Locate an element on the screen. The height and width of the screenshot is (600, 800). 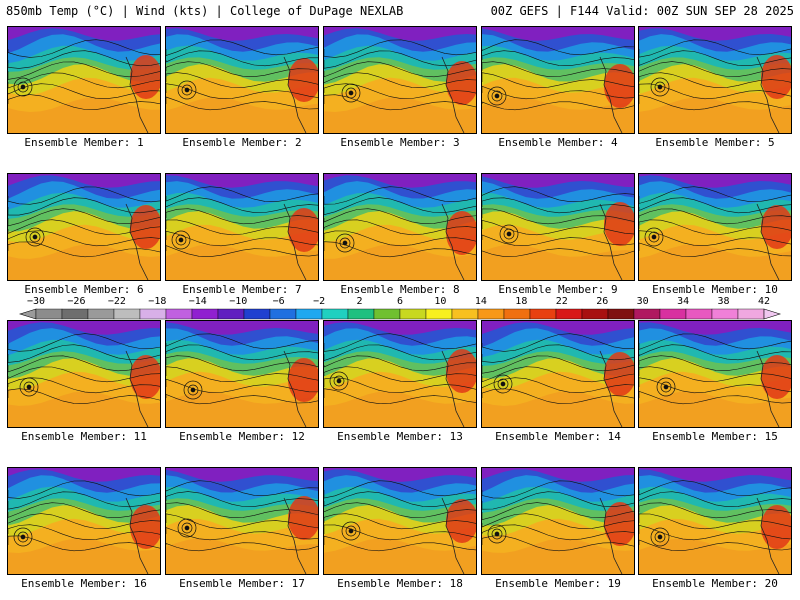
ensemble-member-label: Ensemble Member: 11 is located at coordinates (84, 436).